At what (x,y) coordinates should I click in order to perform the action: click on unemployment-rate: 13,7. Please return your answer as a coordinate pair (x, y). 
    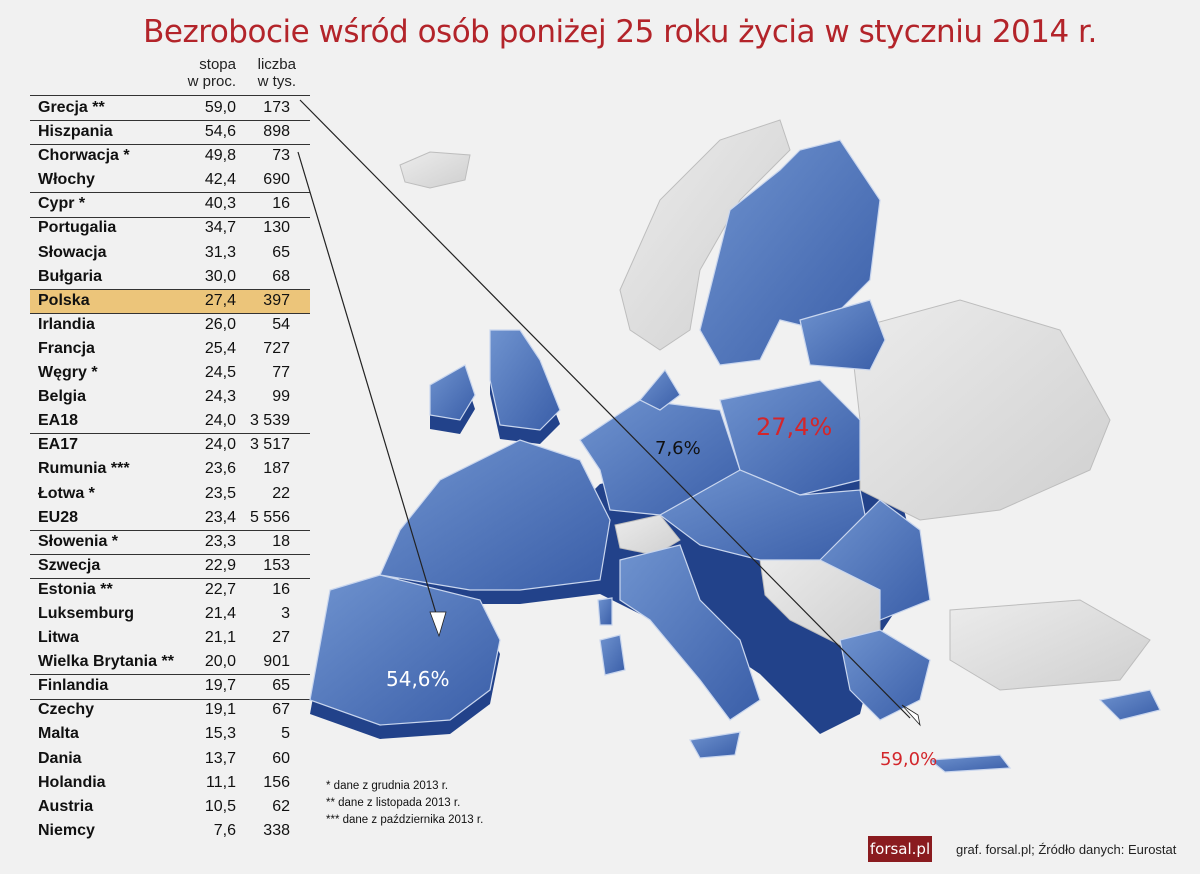
    Looking at the image, I should click on (220, 758).